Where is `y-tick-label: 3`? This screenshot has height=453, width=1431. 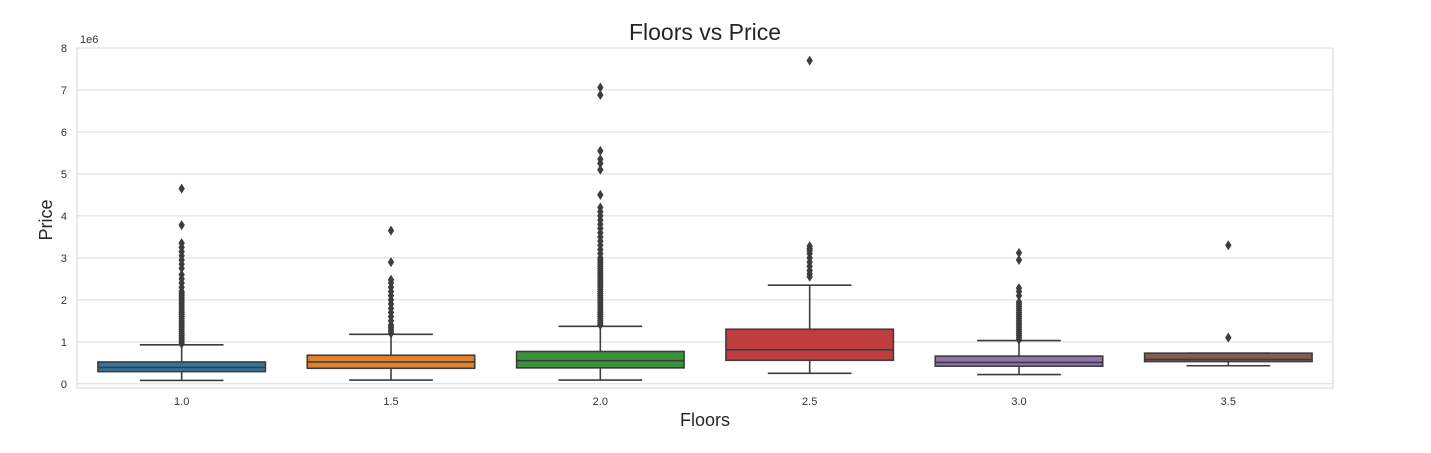 y-tick-label: 3 is located at coordinates (64, 259).